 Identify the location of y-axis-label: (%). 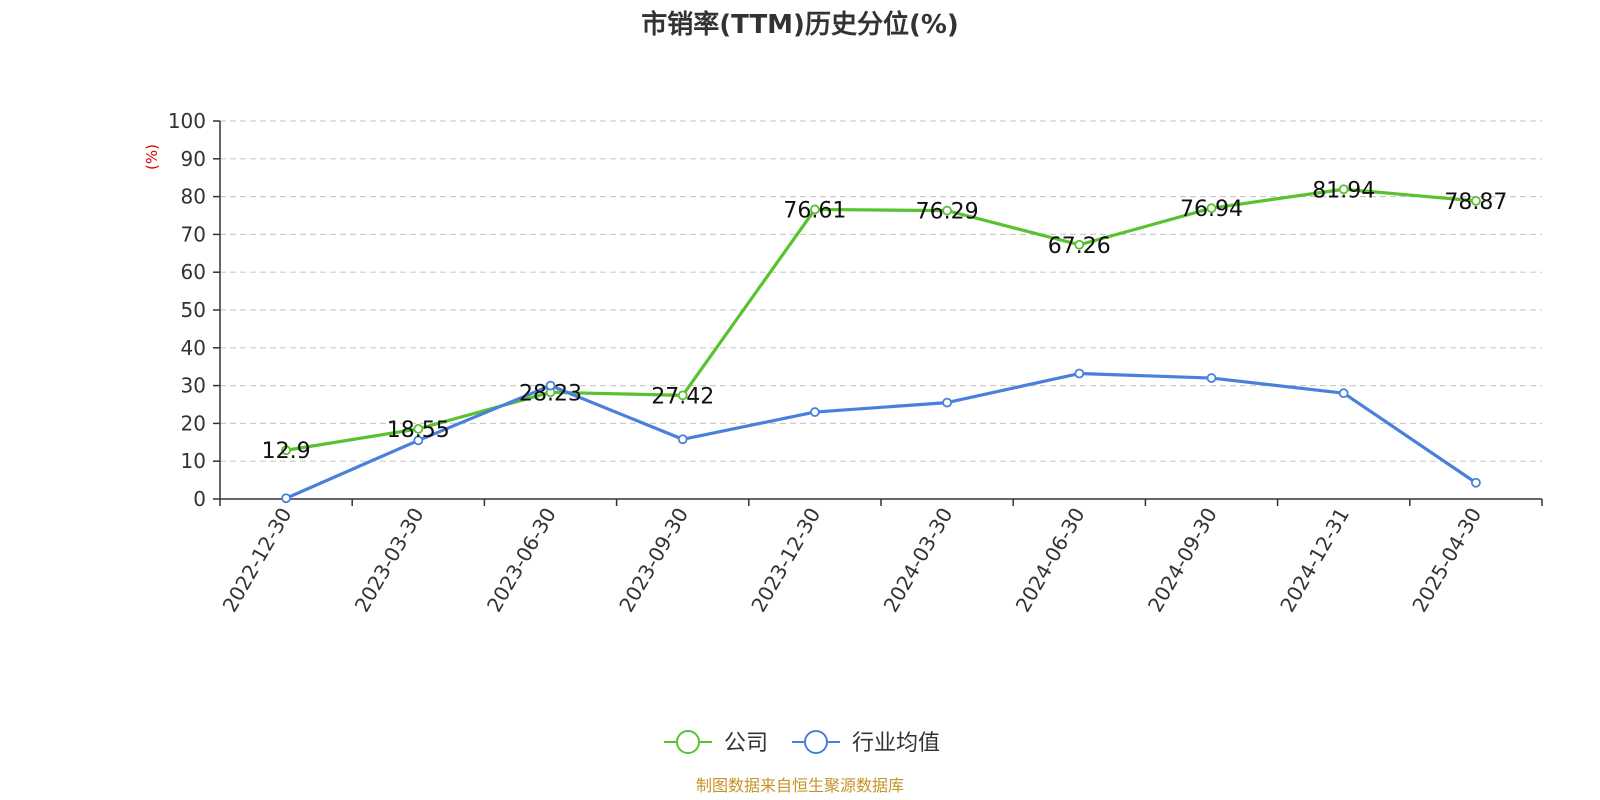
(152, 157).